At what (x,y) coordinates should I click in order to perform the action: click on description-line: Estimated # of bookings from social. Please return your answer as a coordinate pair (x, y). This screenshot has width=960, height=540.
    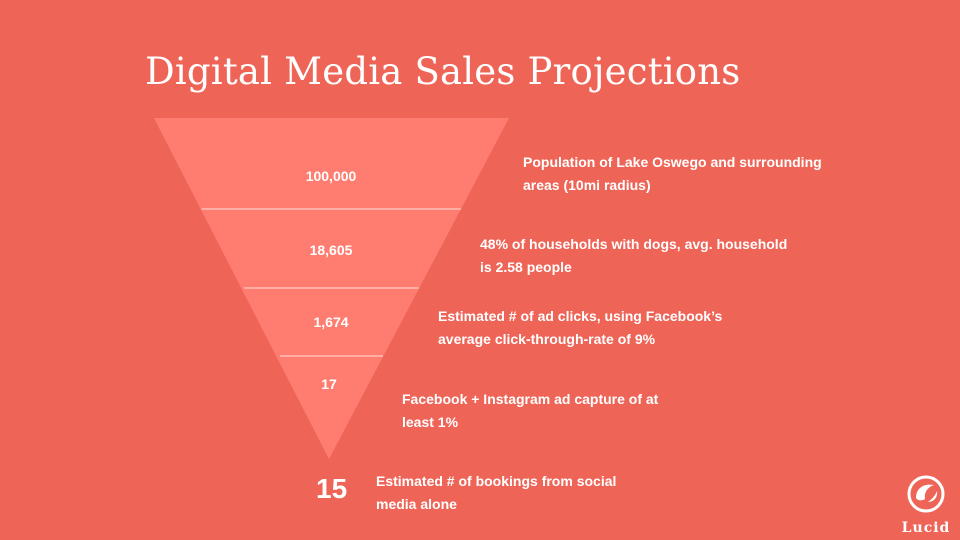
    Looking at the image, I should click on (496, 481).